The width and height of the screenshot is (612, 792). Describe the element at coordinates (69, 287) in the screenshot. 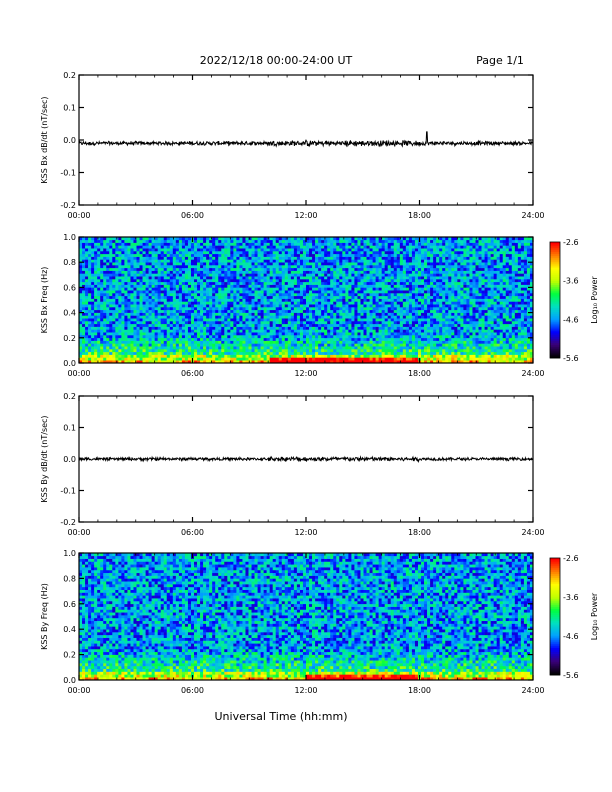

I see `y-tick-label: 0.6` at that location.